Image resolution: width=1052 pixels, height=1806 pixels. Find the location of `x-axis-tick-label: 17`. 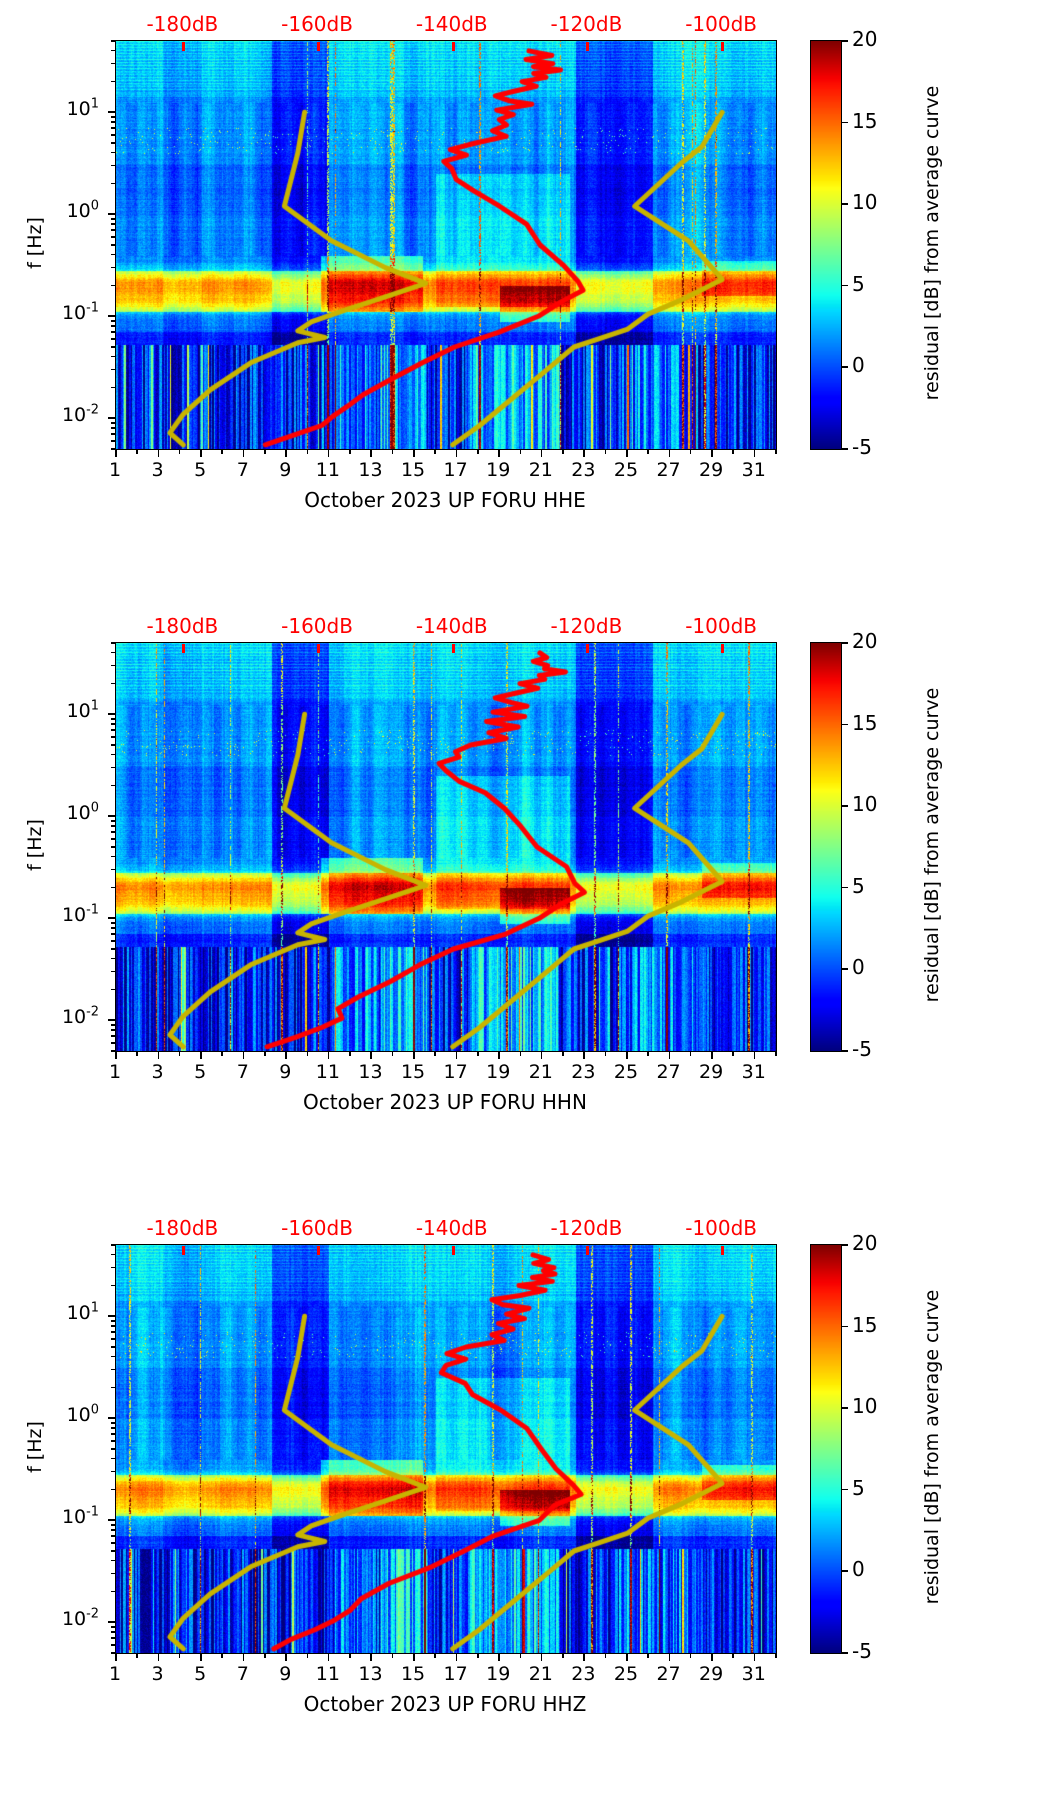

x-axis-tick-label: 17 is located at coordinates (455, 470).